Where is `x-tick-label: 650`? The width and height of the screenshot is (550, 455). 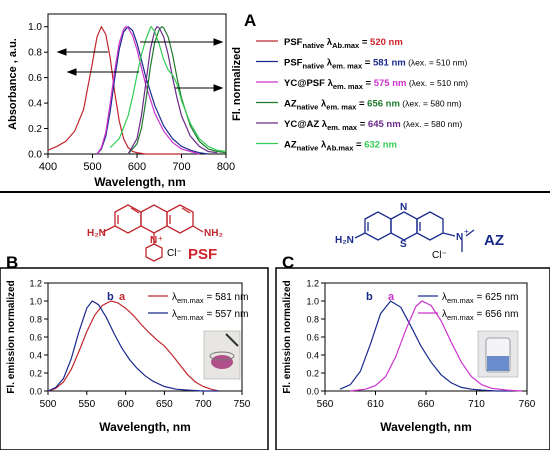
x-tick-label: 650 is located at coordinates (164, 404).